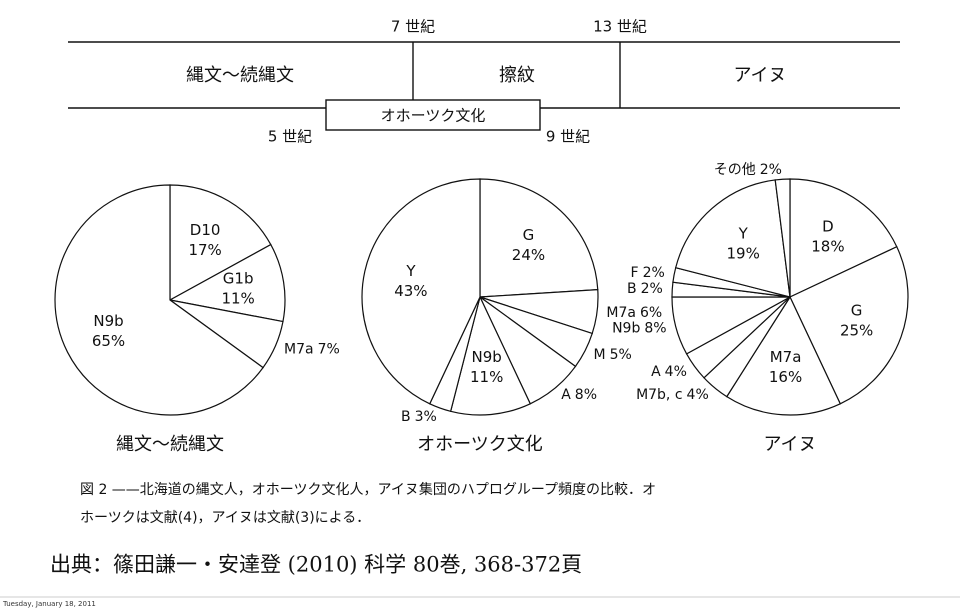  I want to click on period-label: オホーツク文化, so click(433, 116).